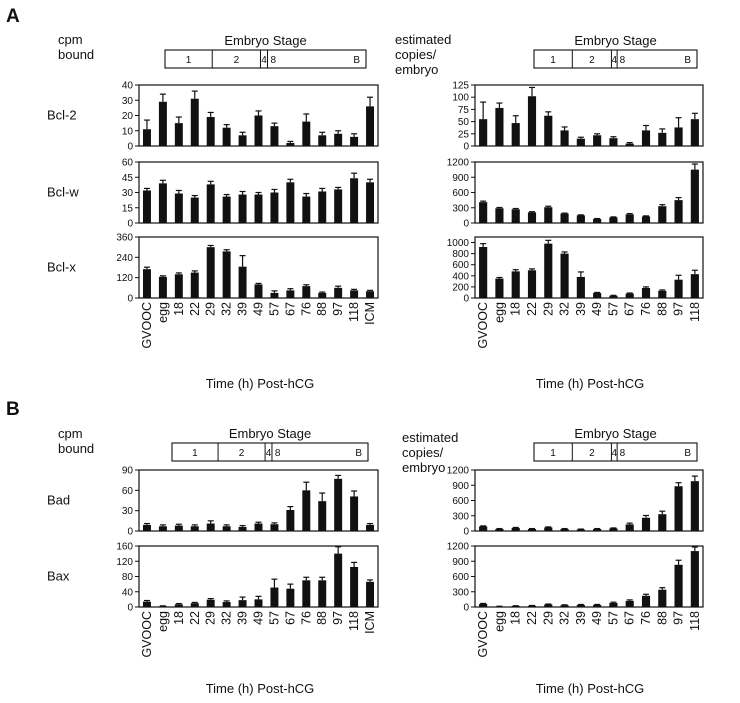  I want to click on embryo-stage-bar-3: Embryo Stage 1 2 4 8 B, so click(615, 444).